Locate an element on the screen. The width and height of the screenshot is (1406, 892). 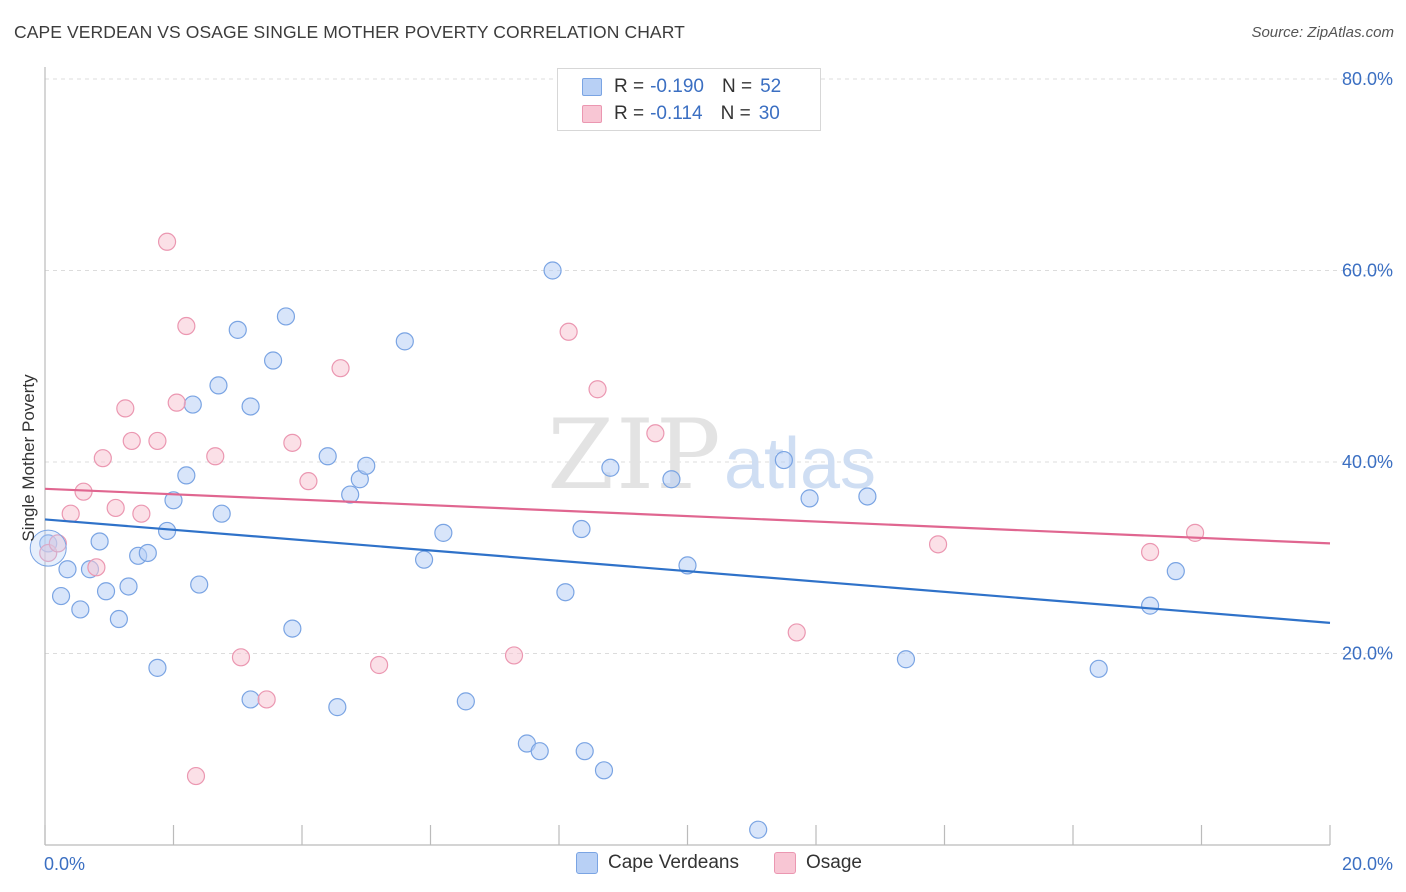
watermark-zip: ZIP is located at coordinates (634, 455).